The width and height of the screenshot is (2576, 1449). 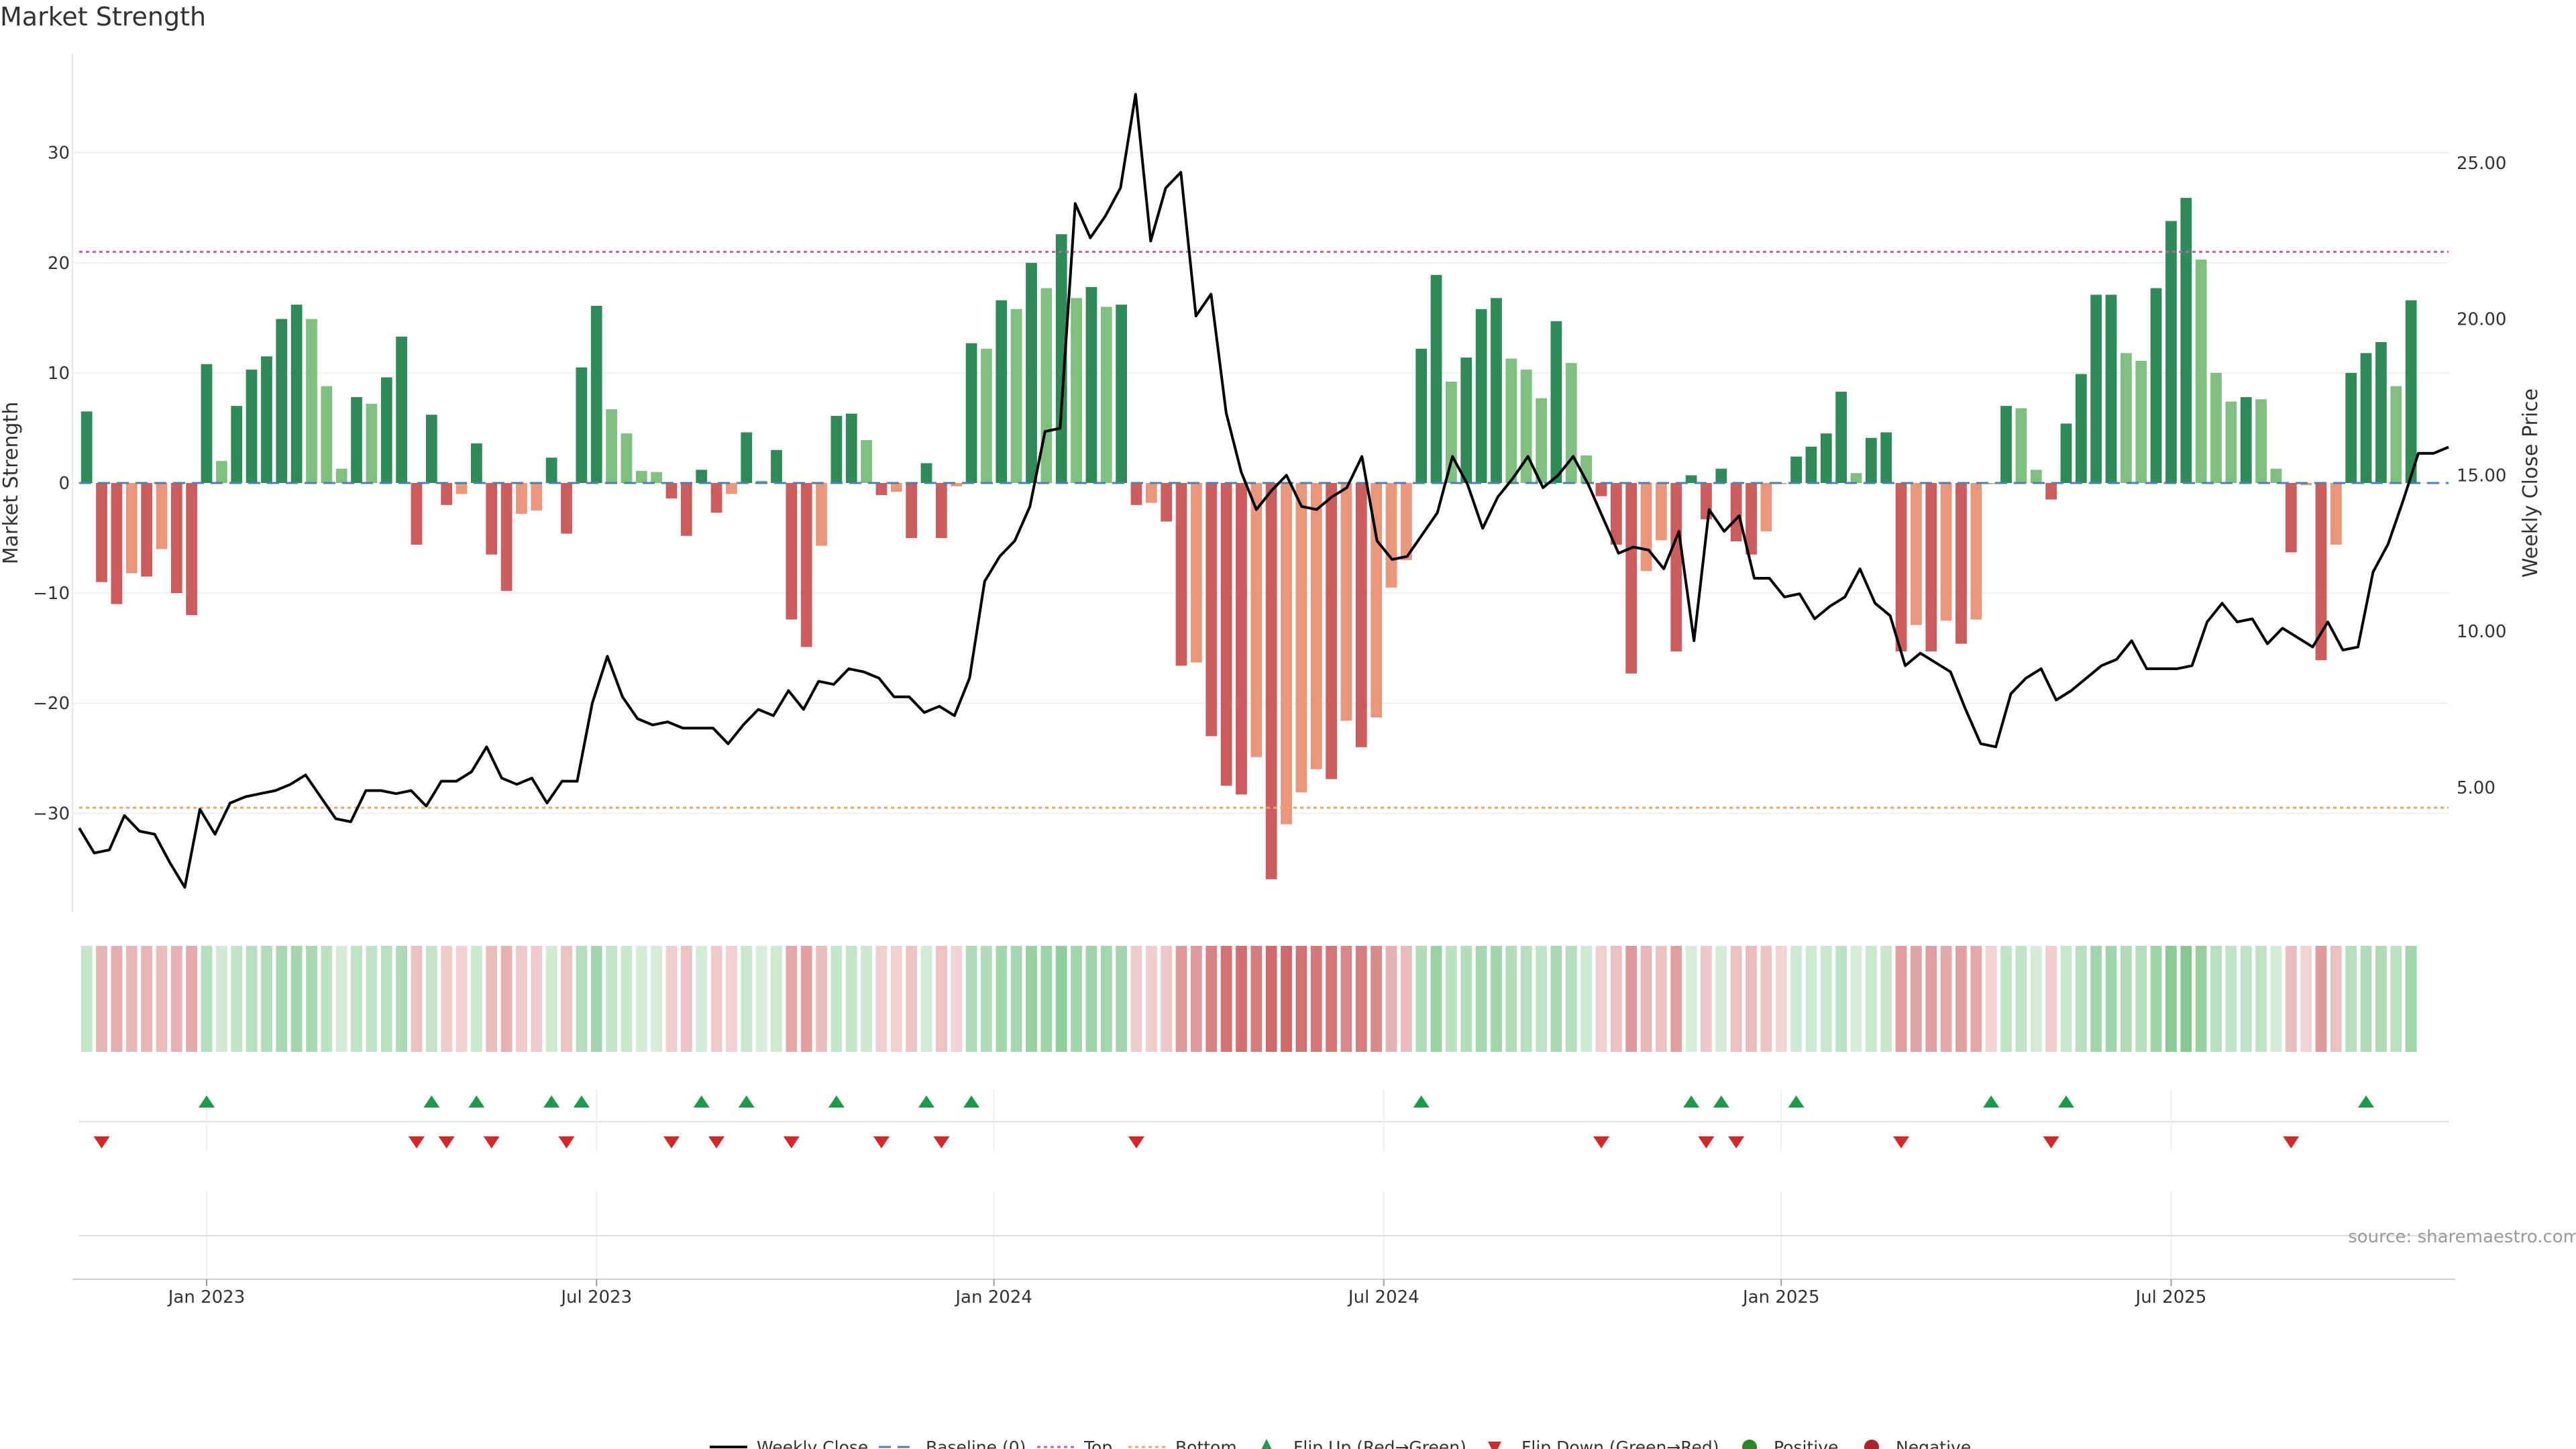 I want to click on legend-negative: Negative, so click(x=1933, y=1443).